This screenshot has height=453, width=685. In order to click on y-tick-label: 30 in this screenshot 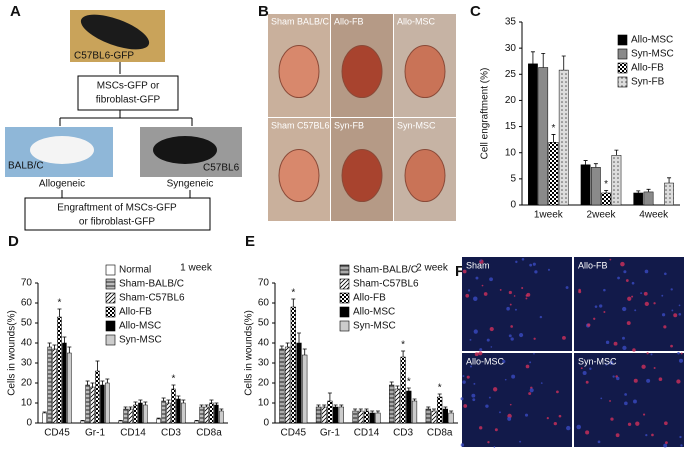, I will do `click(27, 363)`.